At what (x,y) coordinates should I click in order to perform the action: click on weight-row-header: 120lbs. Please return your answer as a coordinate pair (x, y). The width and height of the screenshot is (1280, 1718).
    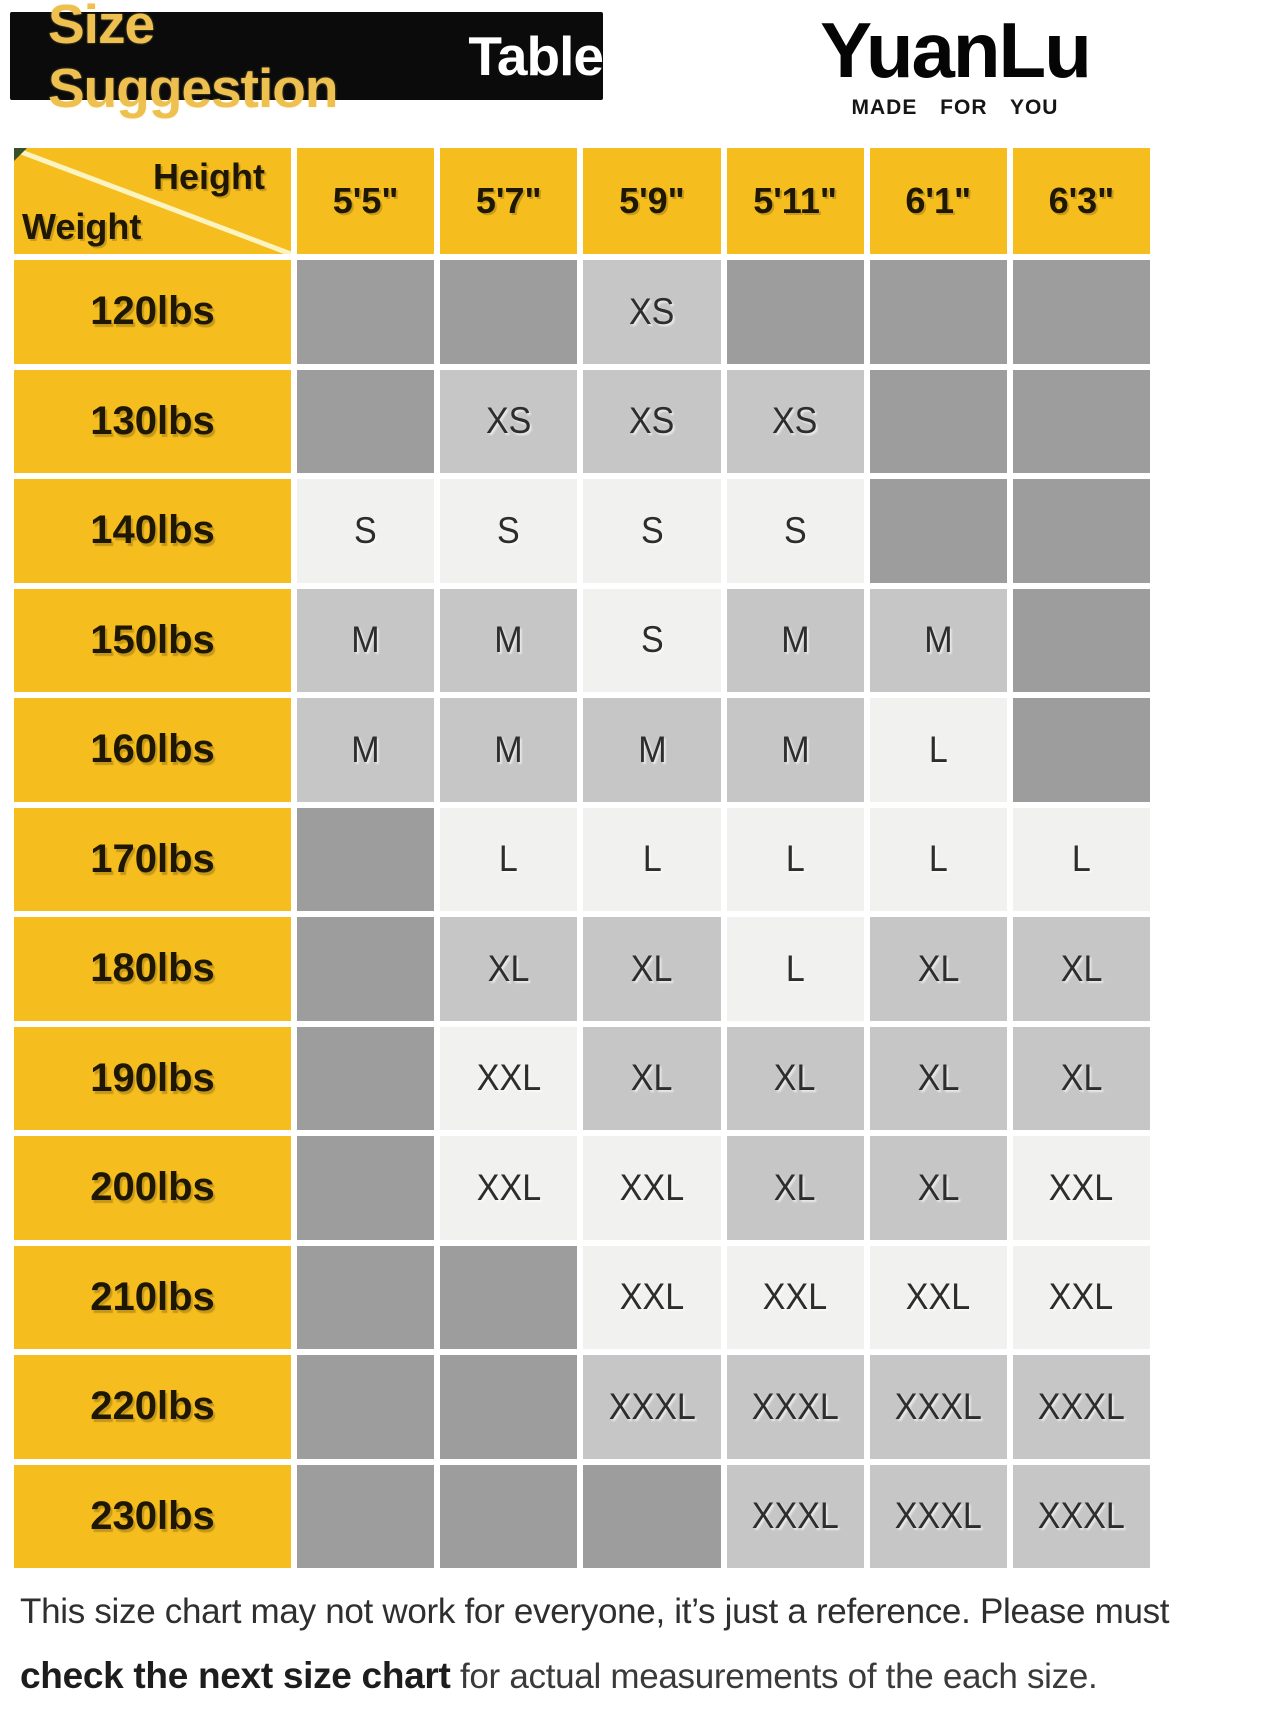
    Looking at the image, I should click on (152, 312).